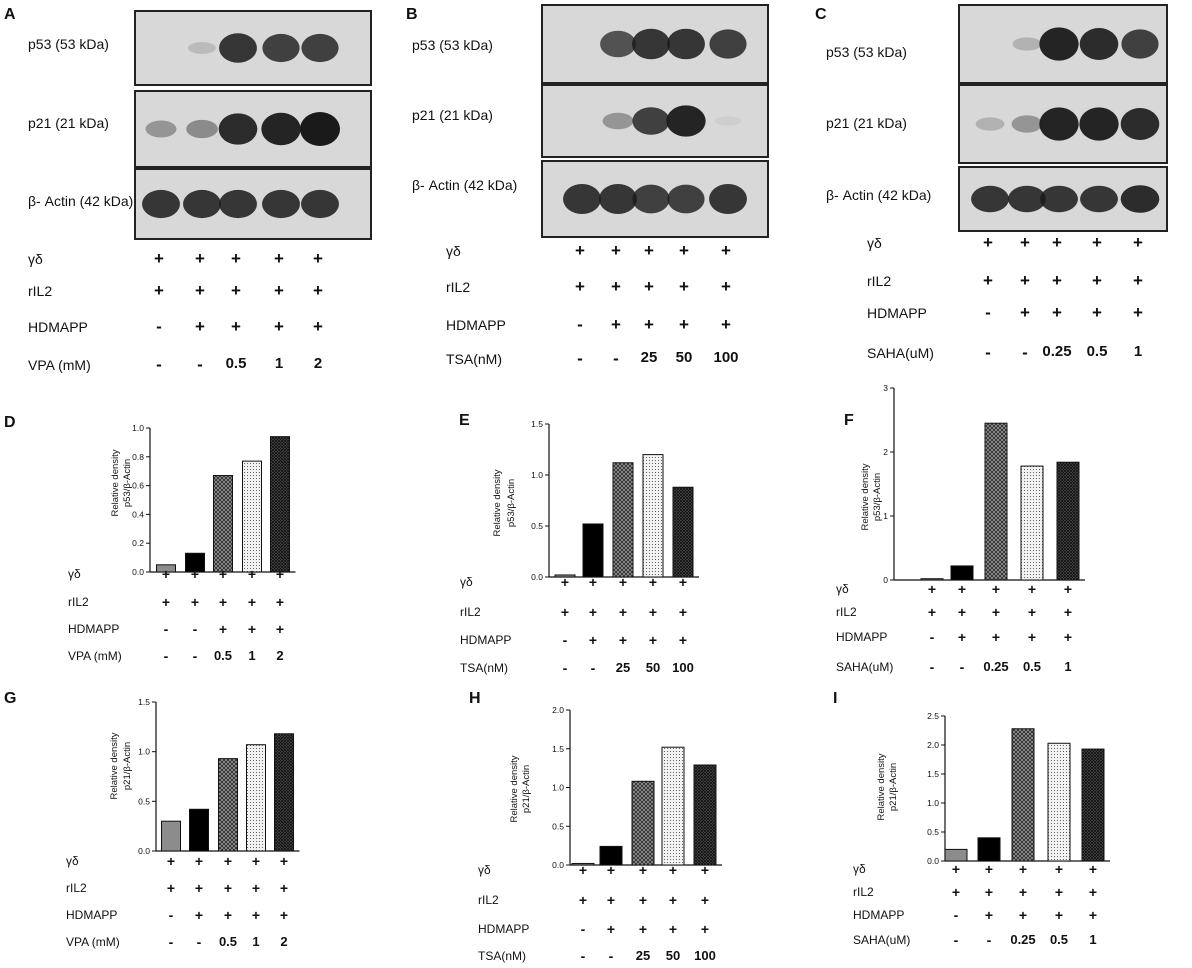 The width and height of the screenshot is (1192, 968). Describe the element at coordinates (452, 115) in the screenshot. I see `blot-label-p21: p21 (21 kDa)` at that location.